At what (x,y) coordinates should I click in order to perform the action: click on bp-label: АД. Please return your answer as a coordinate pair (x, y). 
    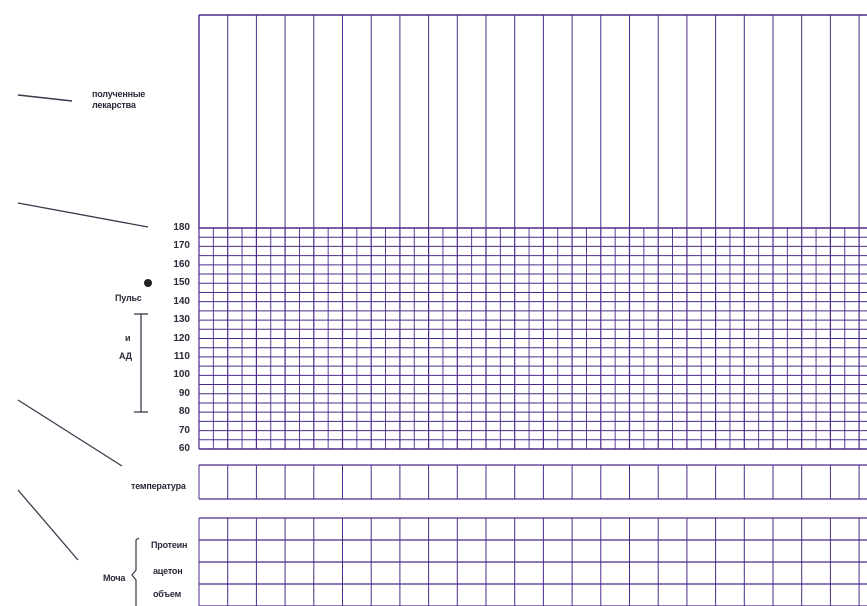
    Looking at the image, I should click on (125, 356).